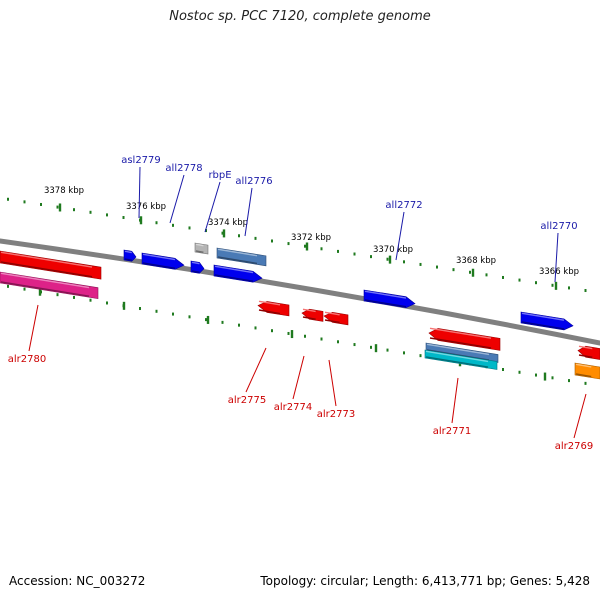 This screenshot has width=600, height=600. I want to click on scale-label: 3368 kbp, so click(476, 261).